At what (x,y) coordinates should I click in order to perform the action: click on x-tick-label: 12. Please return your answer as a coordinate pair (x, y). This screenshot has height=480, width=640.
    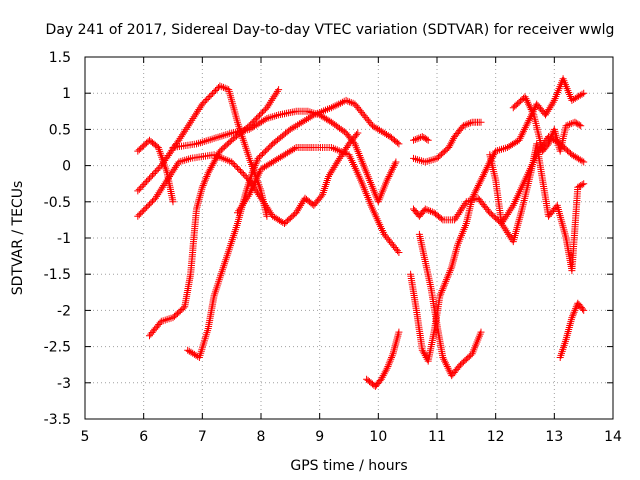
    Looking at the image, I should click on (496, 437).